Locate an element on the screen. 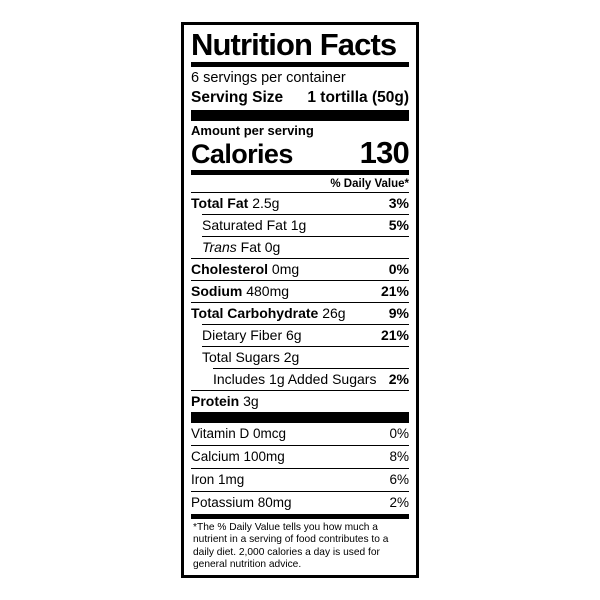 The height and width of the screenshot is (600, 600). rule-under-vitamin-d is located at coordinates (300, 445).